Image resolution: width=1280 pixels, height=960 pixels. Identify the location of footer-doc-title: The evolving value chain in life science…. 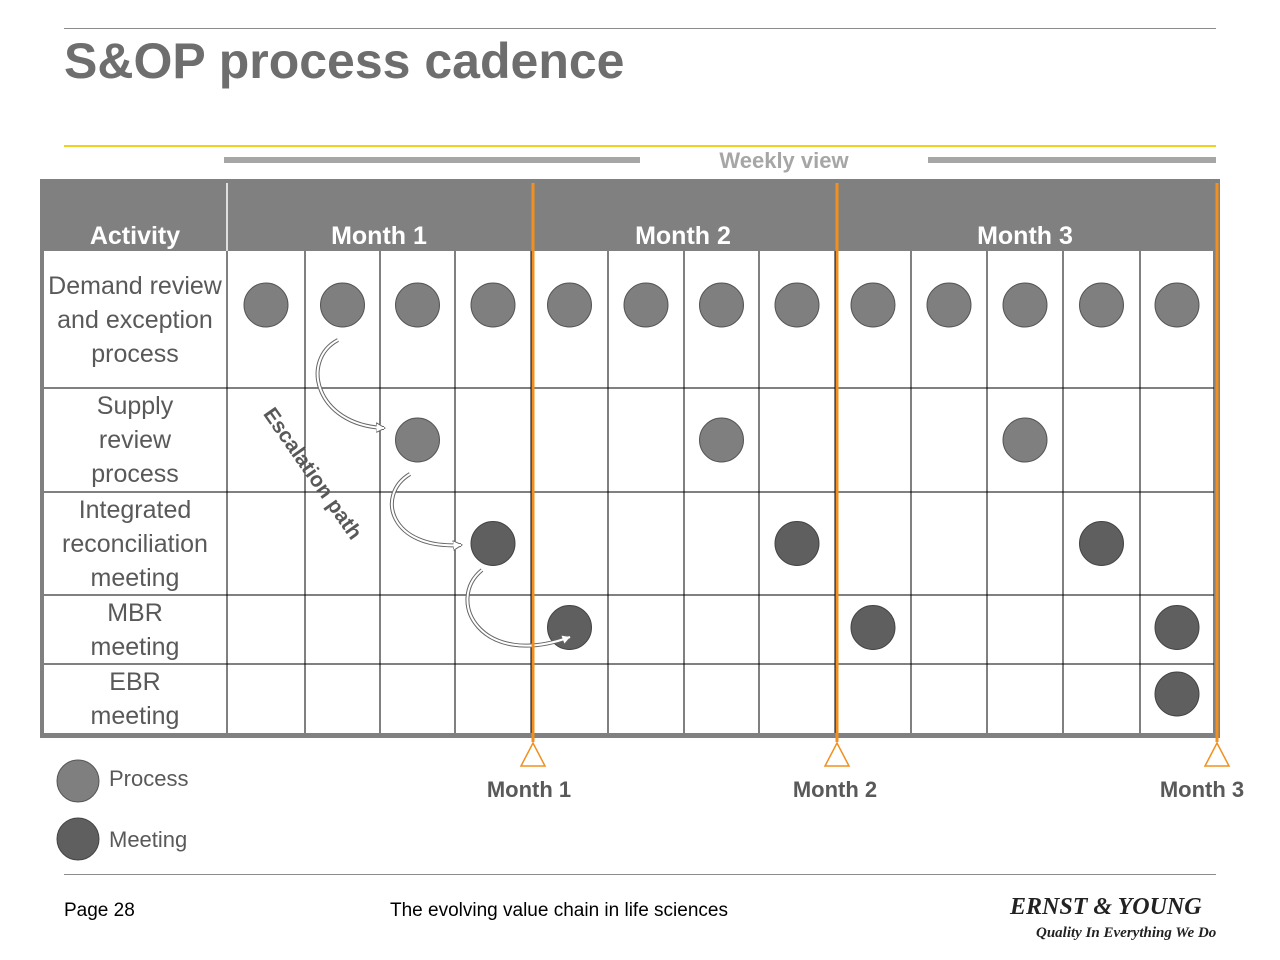
(559, 910).